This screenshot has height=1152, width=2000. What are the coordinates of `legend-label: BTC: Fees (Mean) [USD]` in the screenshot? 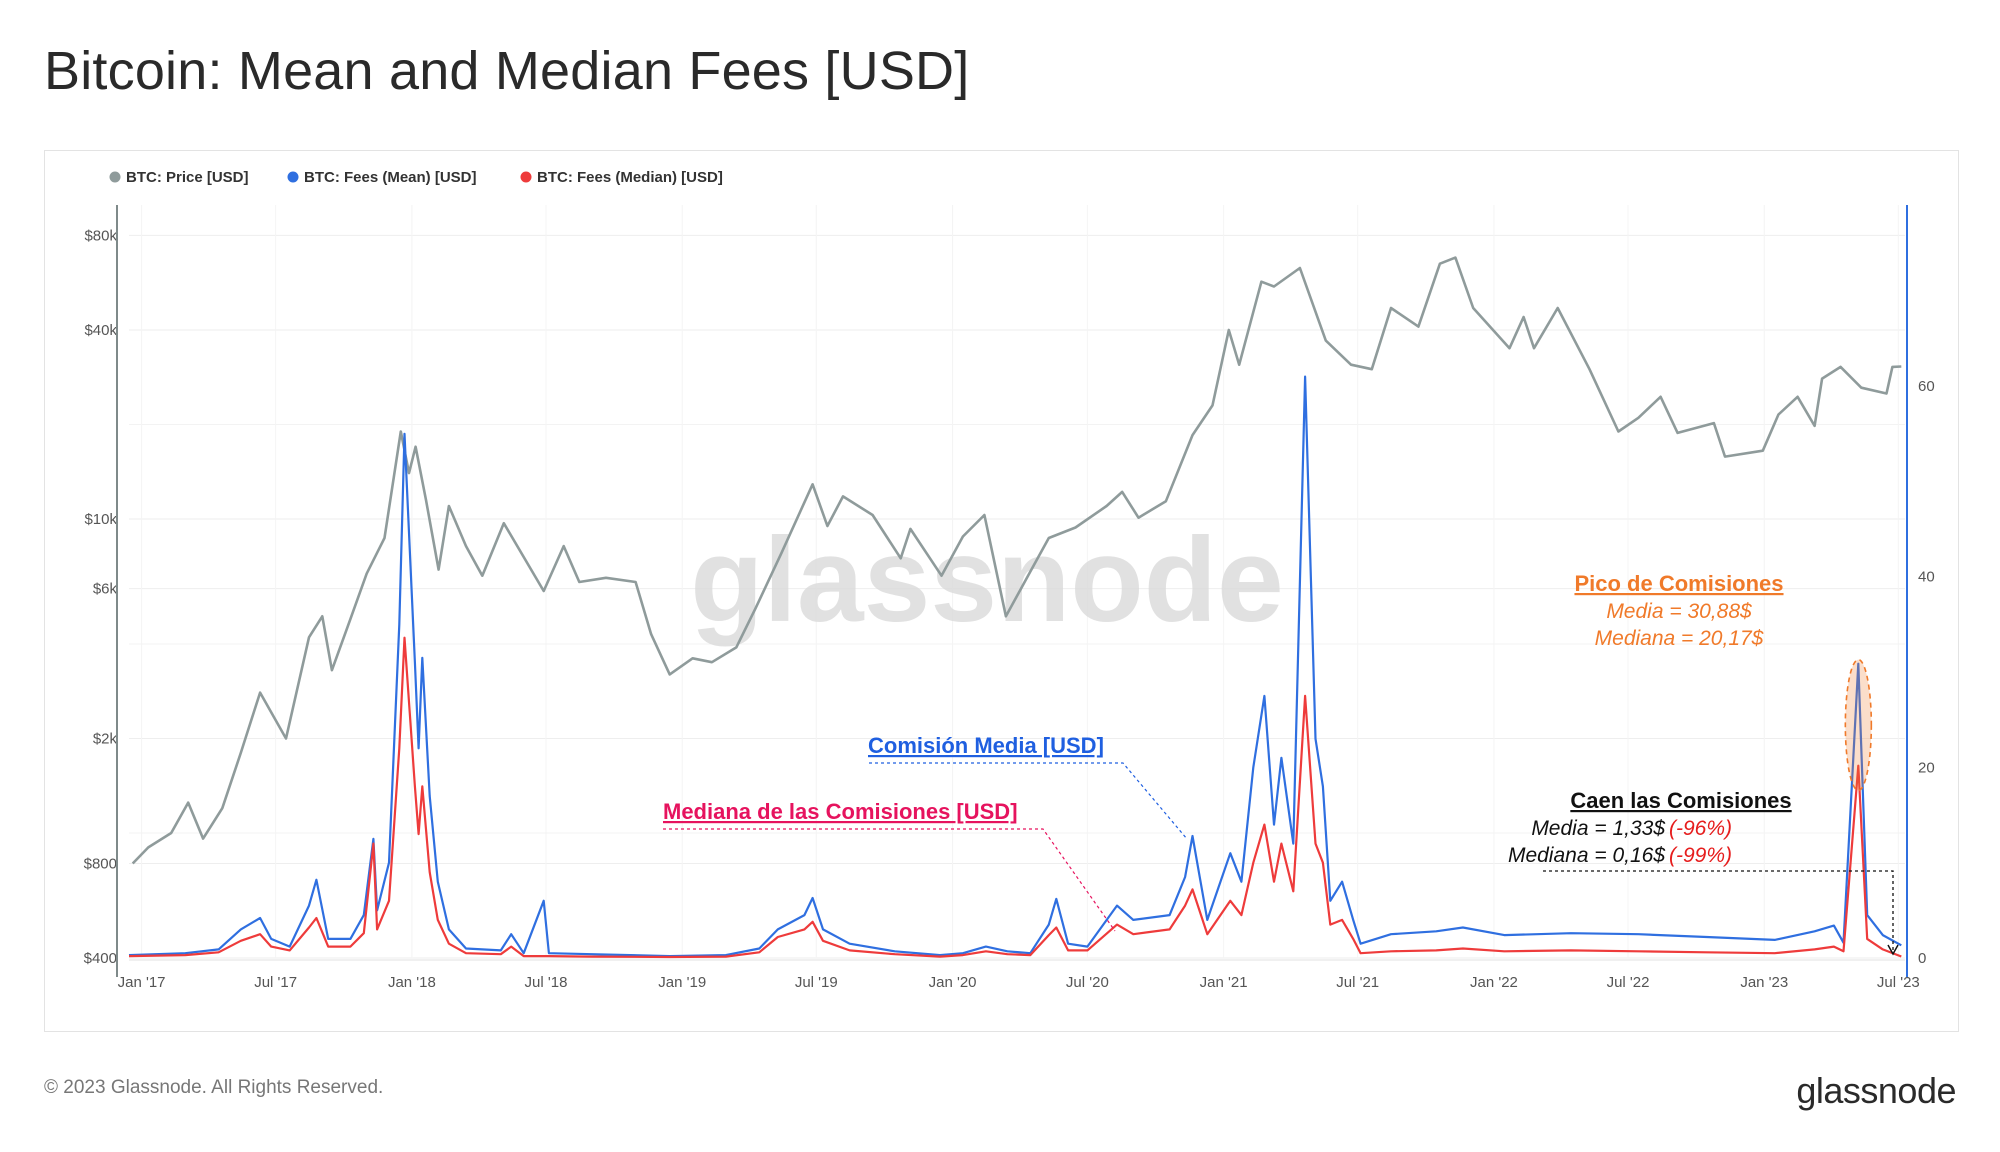 It's located at (390, 177).